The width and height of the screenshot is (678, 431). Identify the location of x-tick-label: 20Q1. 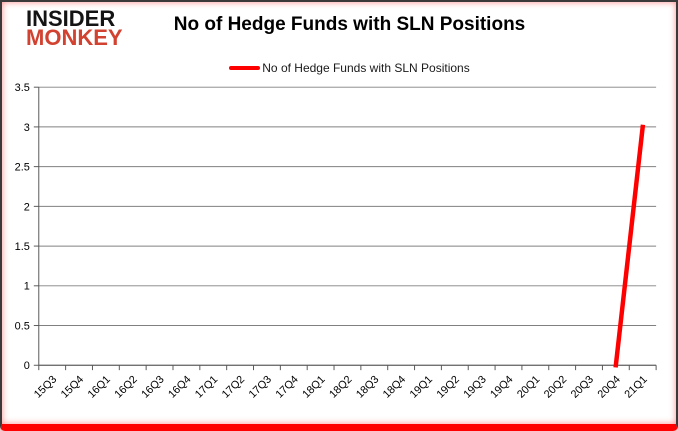
(528, 387).